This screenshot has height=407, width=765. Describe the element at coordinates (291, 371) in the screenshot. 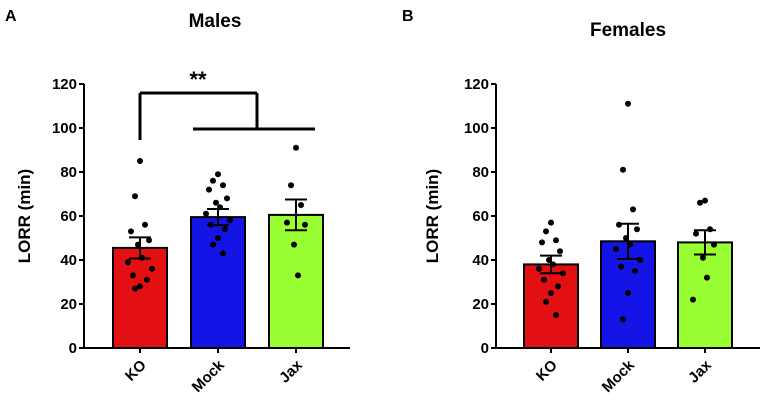

I see `panel-a-x-tick-label: Jax` at that location.